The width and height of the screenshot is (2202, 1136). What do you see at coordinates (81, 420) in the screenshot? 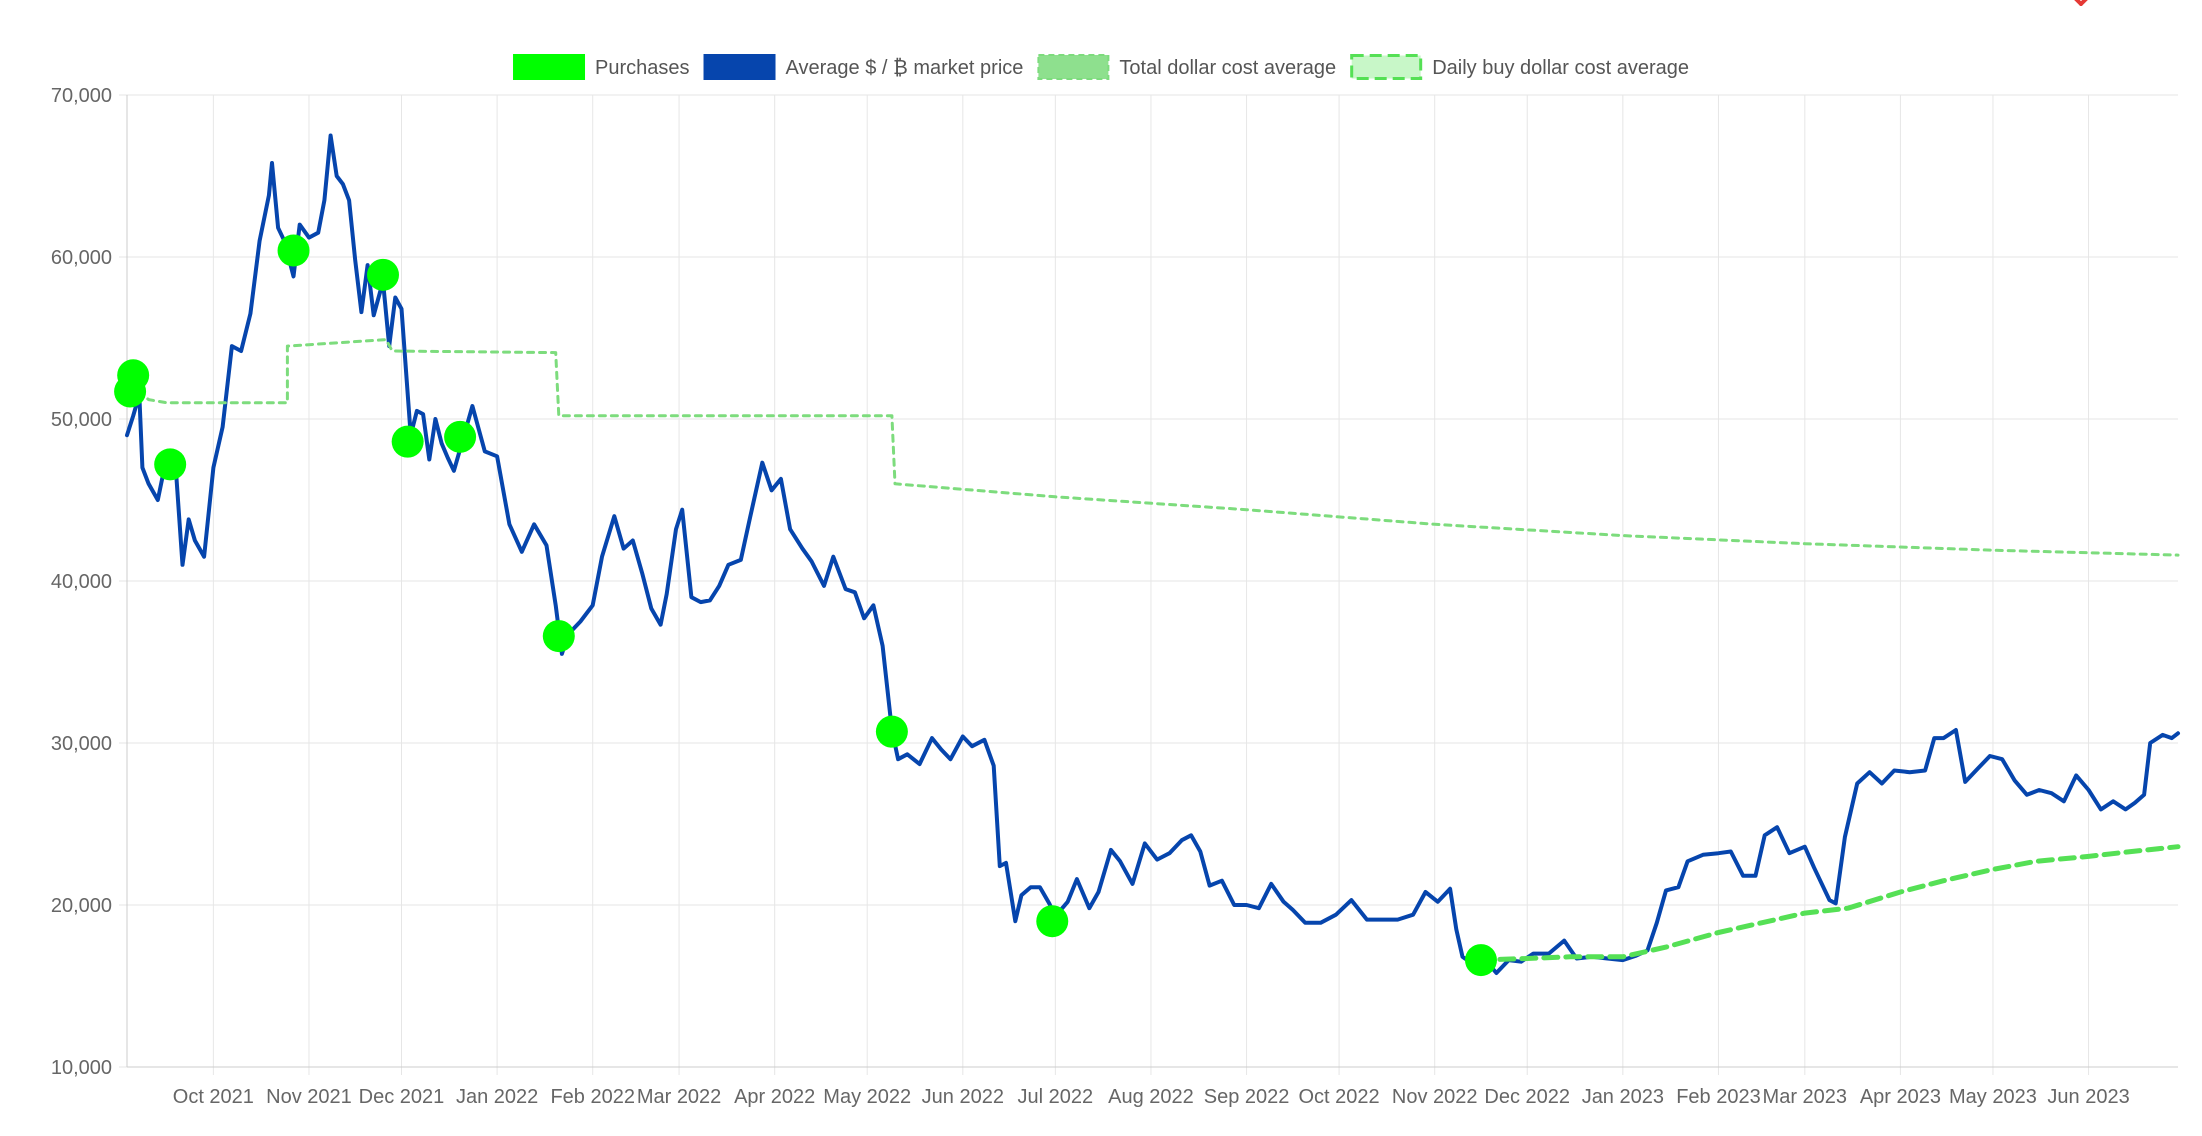
I see `y-tick-label: 50,000` at bounding box center [81, 420].